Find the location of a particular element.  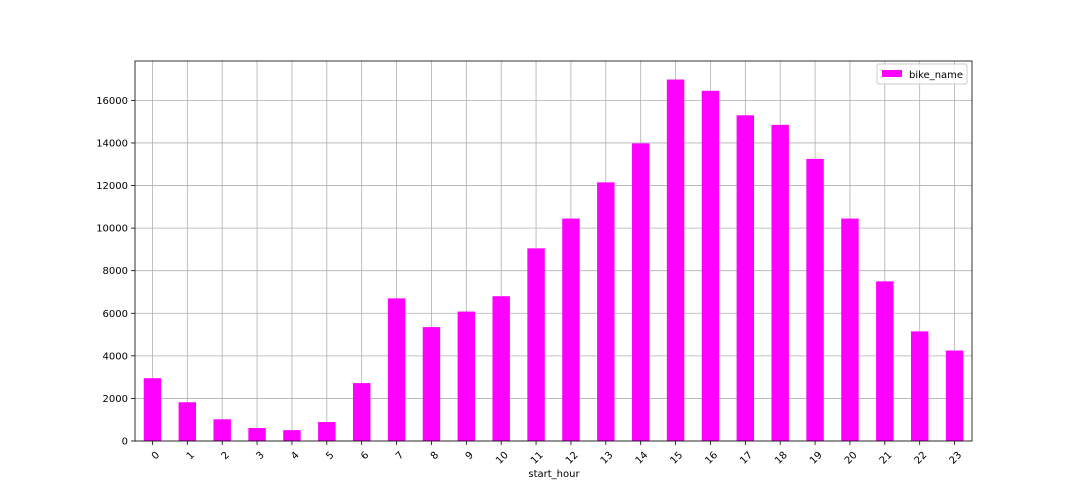

x-tick-label: 18 is located at coordinates (781, 458).